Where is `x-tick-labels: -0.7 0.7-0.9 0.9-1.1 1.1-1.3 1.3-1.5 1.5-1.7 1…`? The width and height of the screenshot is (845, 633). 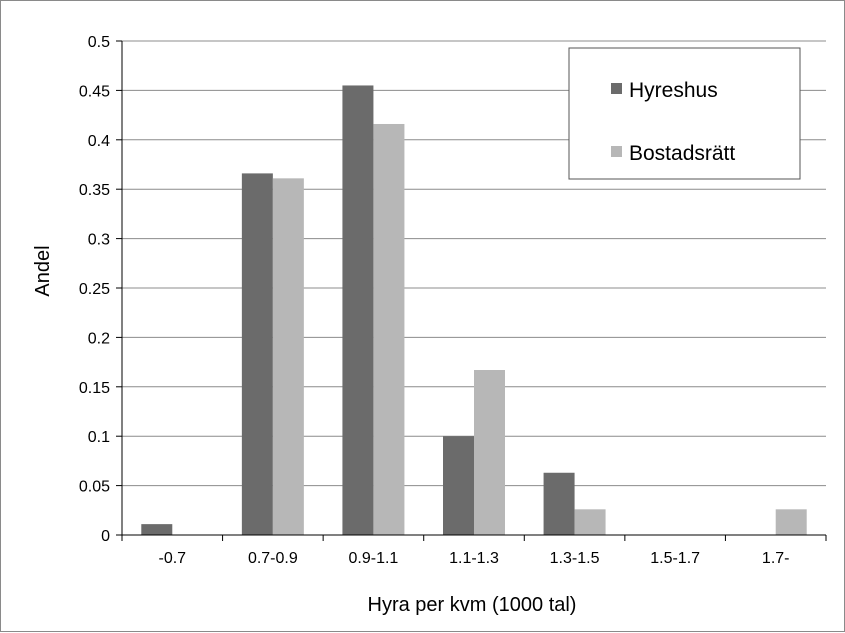 x-tick-labels: -0.7 0.7-0.9 0.9-1.1 1.1-1.3 1.3-1.5 1.5-1.7 1… is located at coordinates (473, 558).